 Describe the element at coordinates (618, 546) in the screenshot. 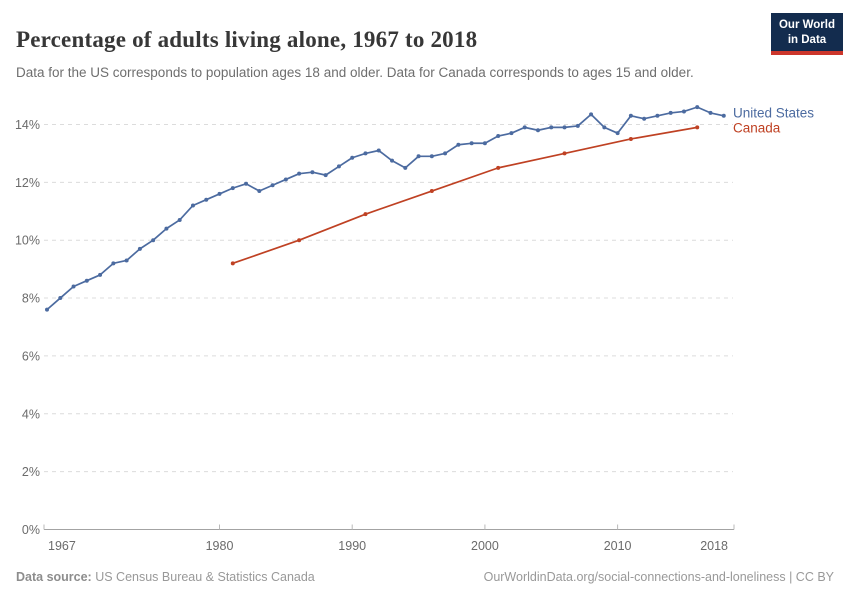

I see `x-tick-label-2010: 2010` at that location.